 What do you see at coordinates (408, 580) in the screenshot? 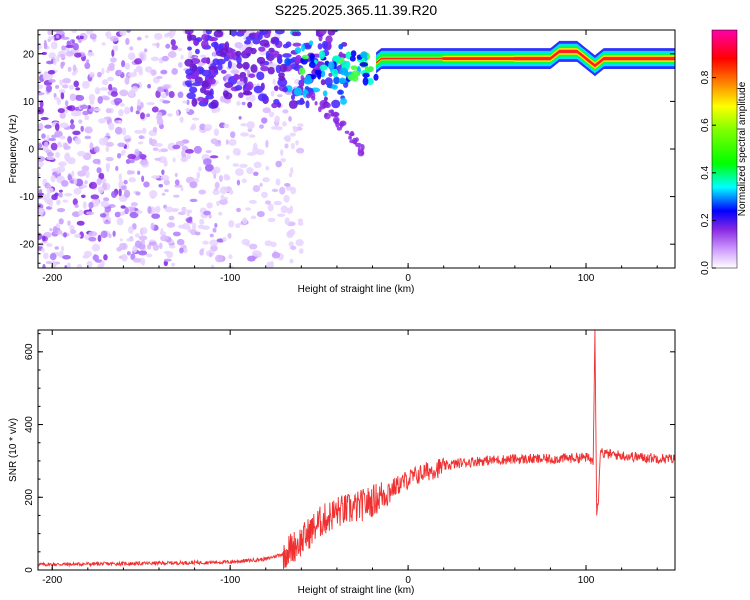
I see `x-tick-label: 0` at bounding box center [408, 580].